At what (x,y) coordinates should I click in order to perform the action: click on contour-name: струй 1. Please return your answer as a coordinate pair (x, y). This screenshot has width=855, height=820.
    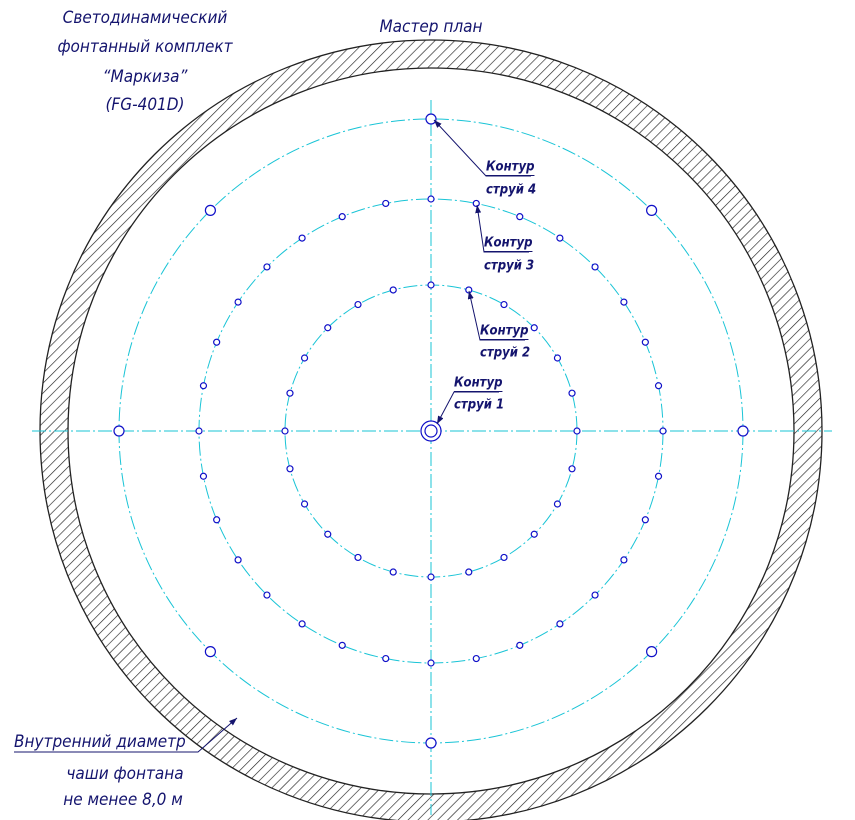
    Looking at the image, I should click on (479, 405).